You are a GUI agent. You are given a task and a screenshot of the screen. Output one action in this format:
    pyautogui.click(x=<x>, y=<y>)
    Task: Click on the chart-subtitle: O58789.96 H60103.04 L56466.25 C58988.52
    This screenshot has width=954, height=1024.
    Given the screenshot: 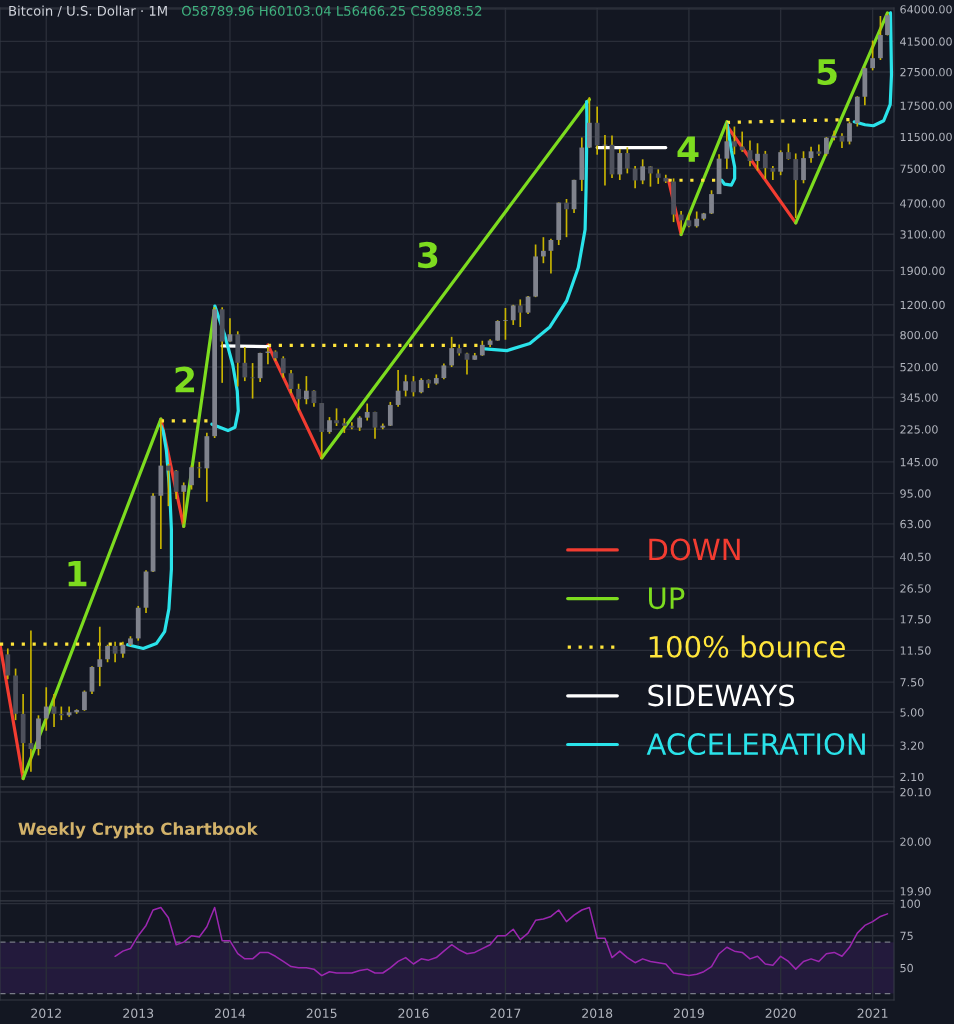 What is the action you would take?
    pyautogui.click(x=331, y=10)
    